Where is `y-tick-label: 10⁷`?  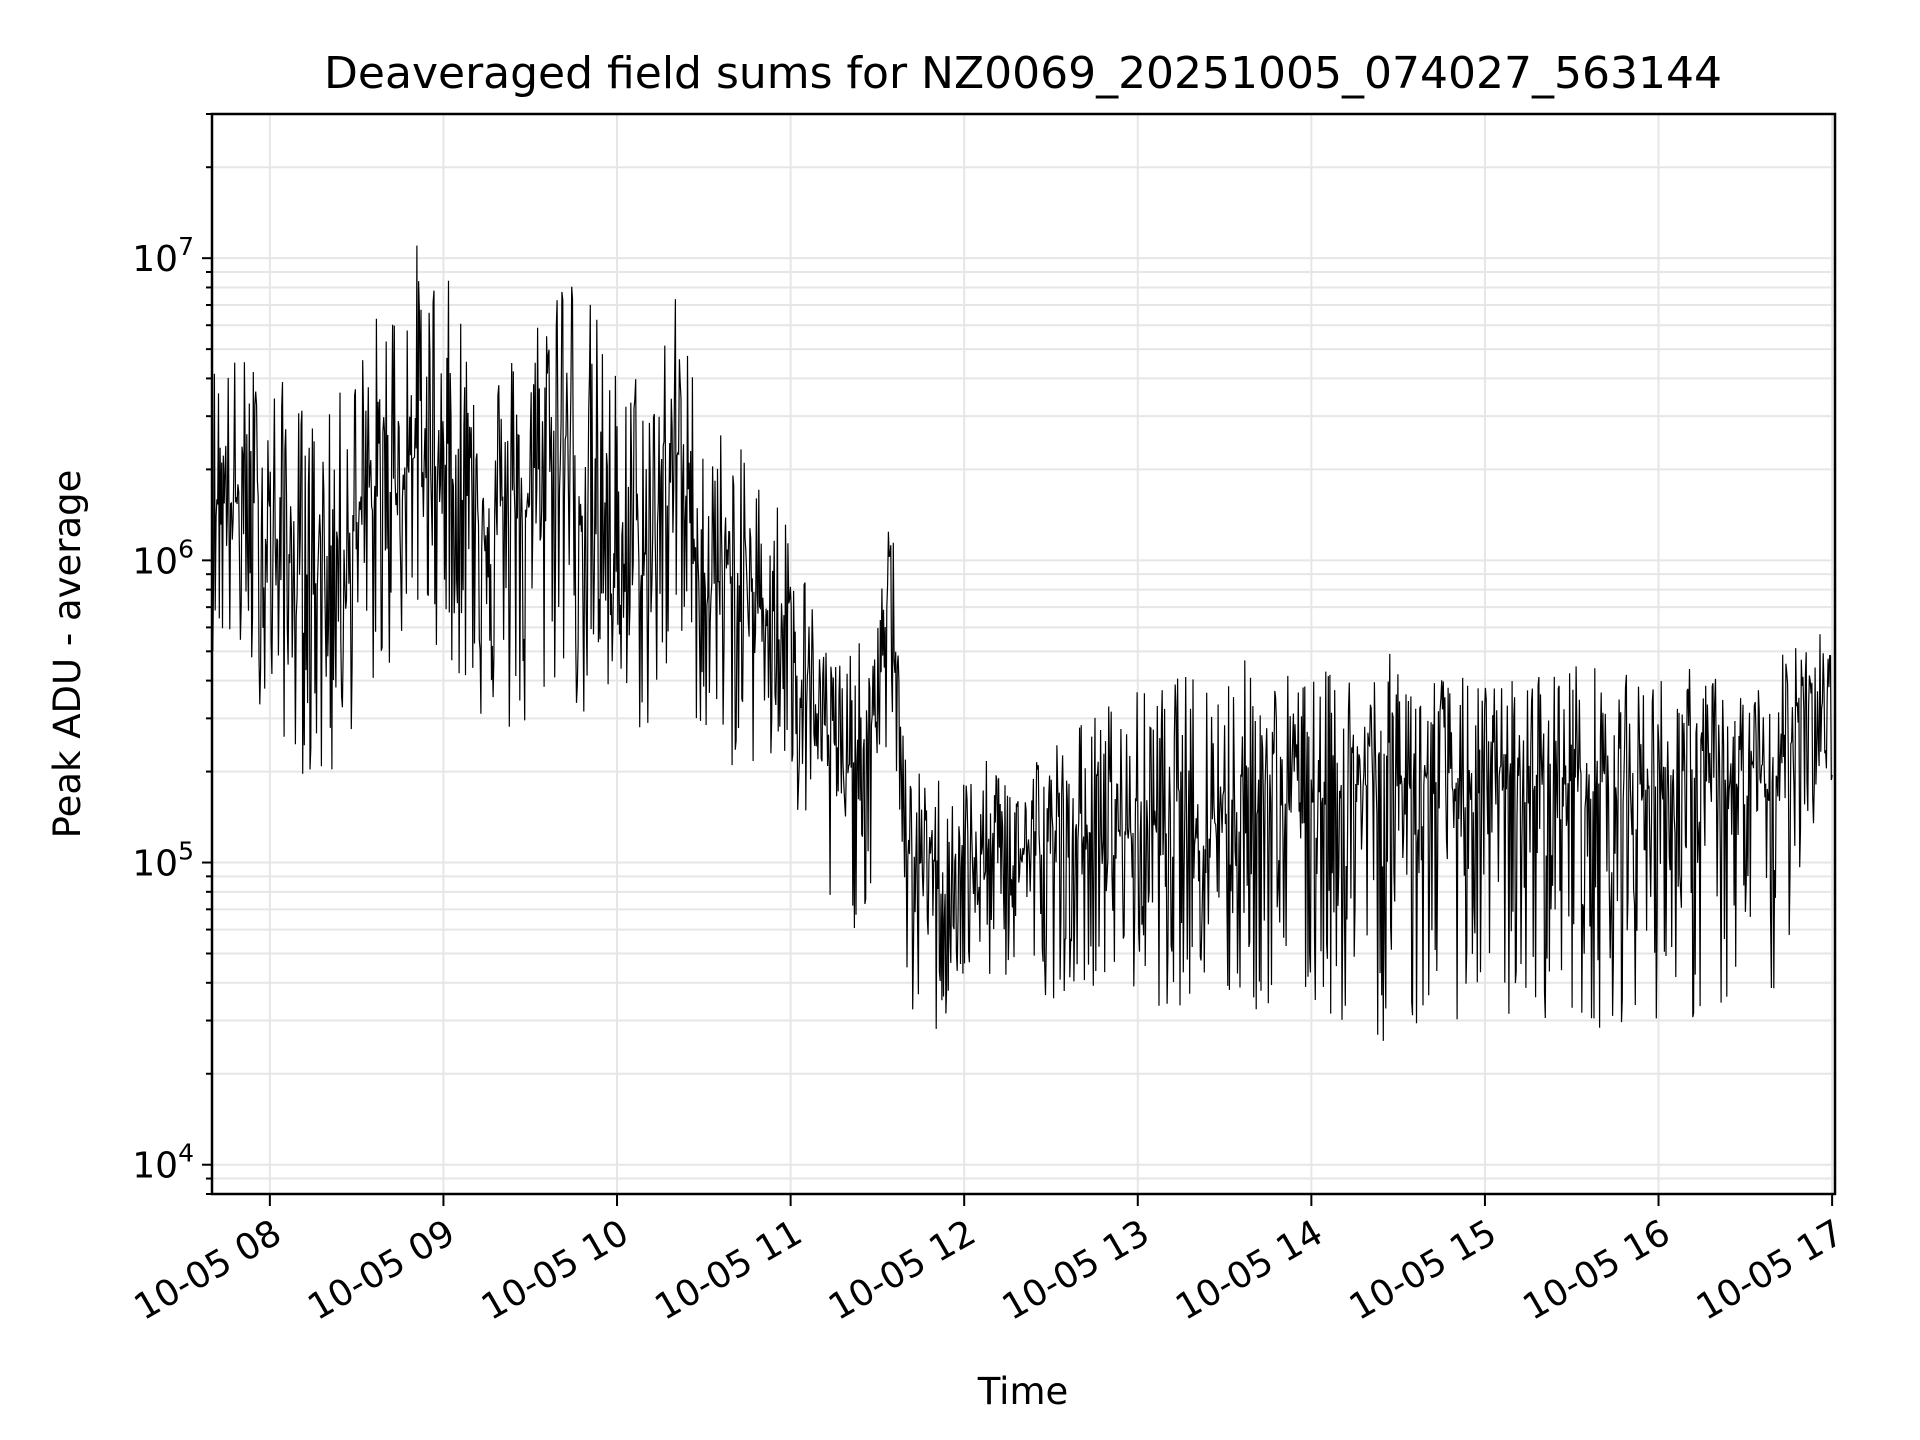
y-tick-label: 10⁷ is located at coordinates (163, 256).